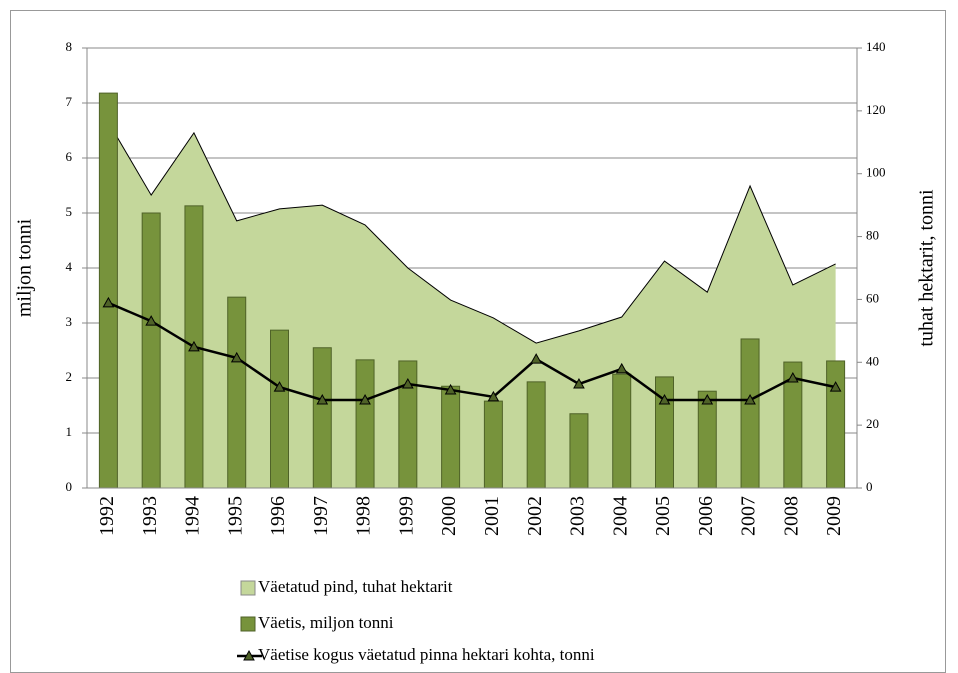 The height and width of the screenshot is (673, 958). I want to click on y-tick-label: 1, so click(69, 431).